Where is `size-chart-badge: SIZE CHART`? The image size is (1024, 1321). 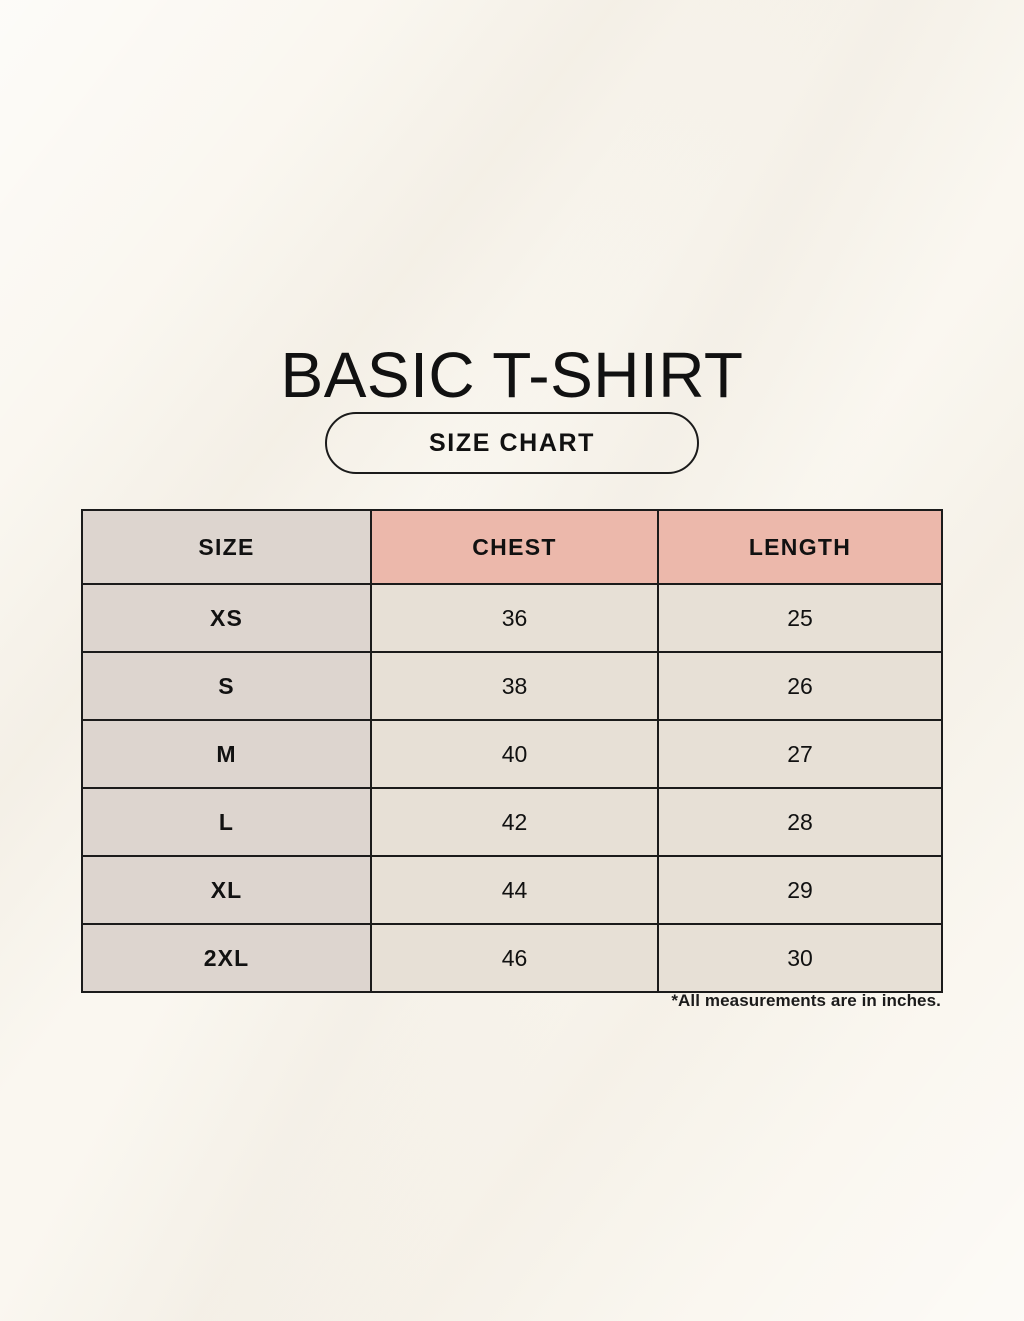 size-chart-badge: SIZE CHART is located at coordinates (512, 443).